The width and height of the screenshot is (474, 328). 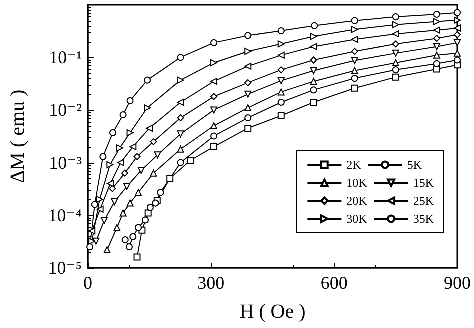 What do you see at coordinates (457, 283) in the screenshot?
I see `x-tick-label: 900` at bounding box center [457, 283].